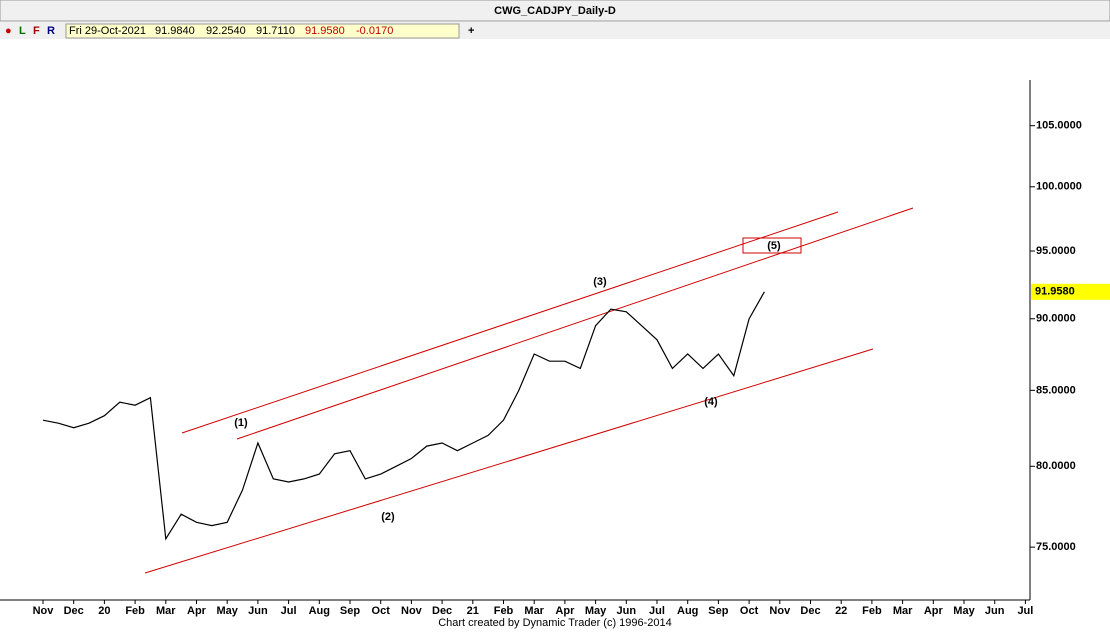  I want to click on quote-box, so click(262, 31).